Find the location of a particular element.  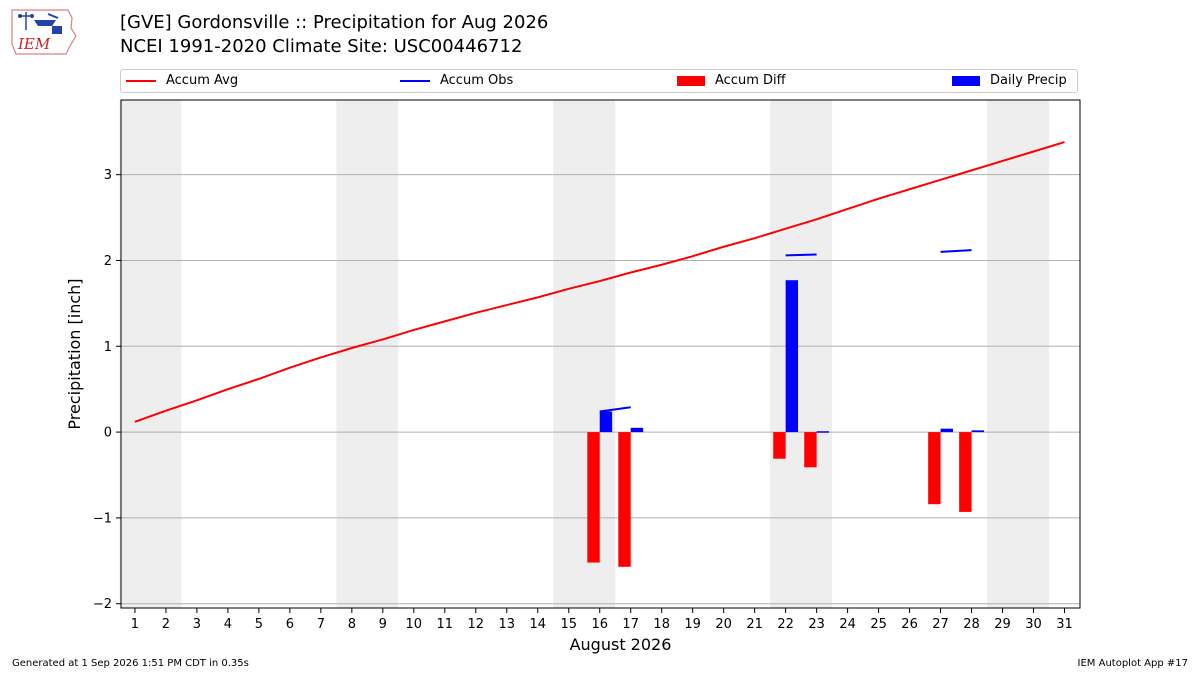

xtick-label-10: 10 is located at coordinates (414, 624).